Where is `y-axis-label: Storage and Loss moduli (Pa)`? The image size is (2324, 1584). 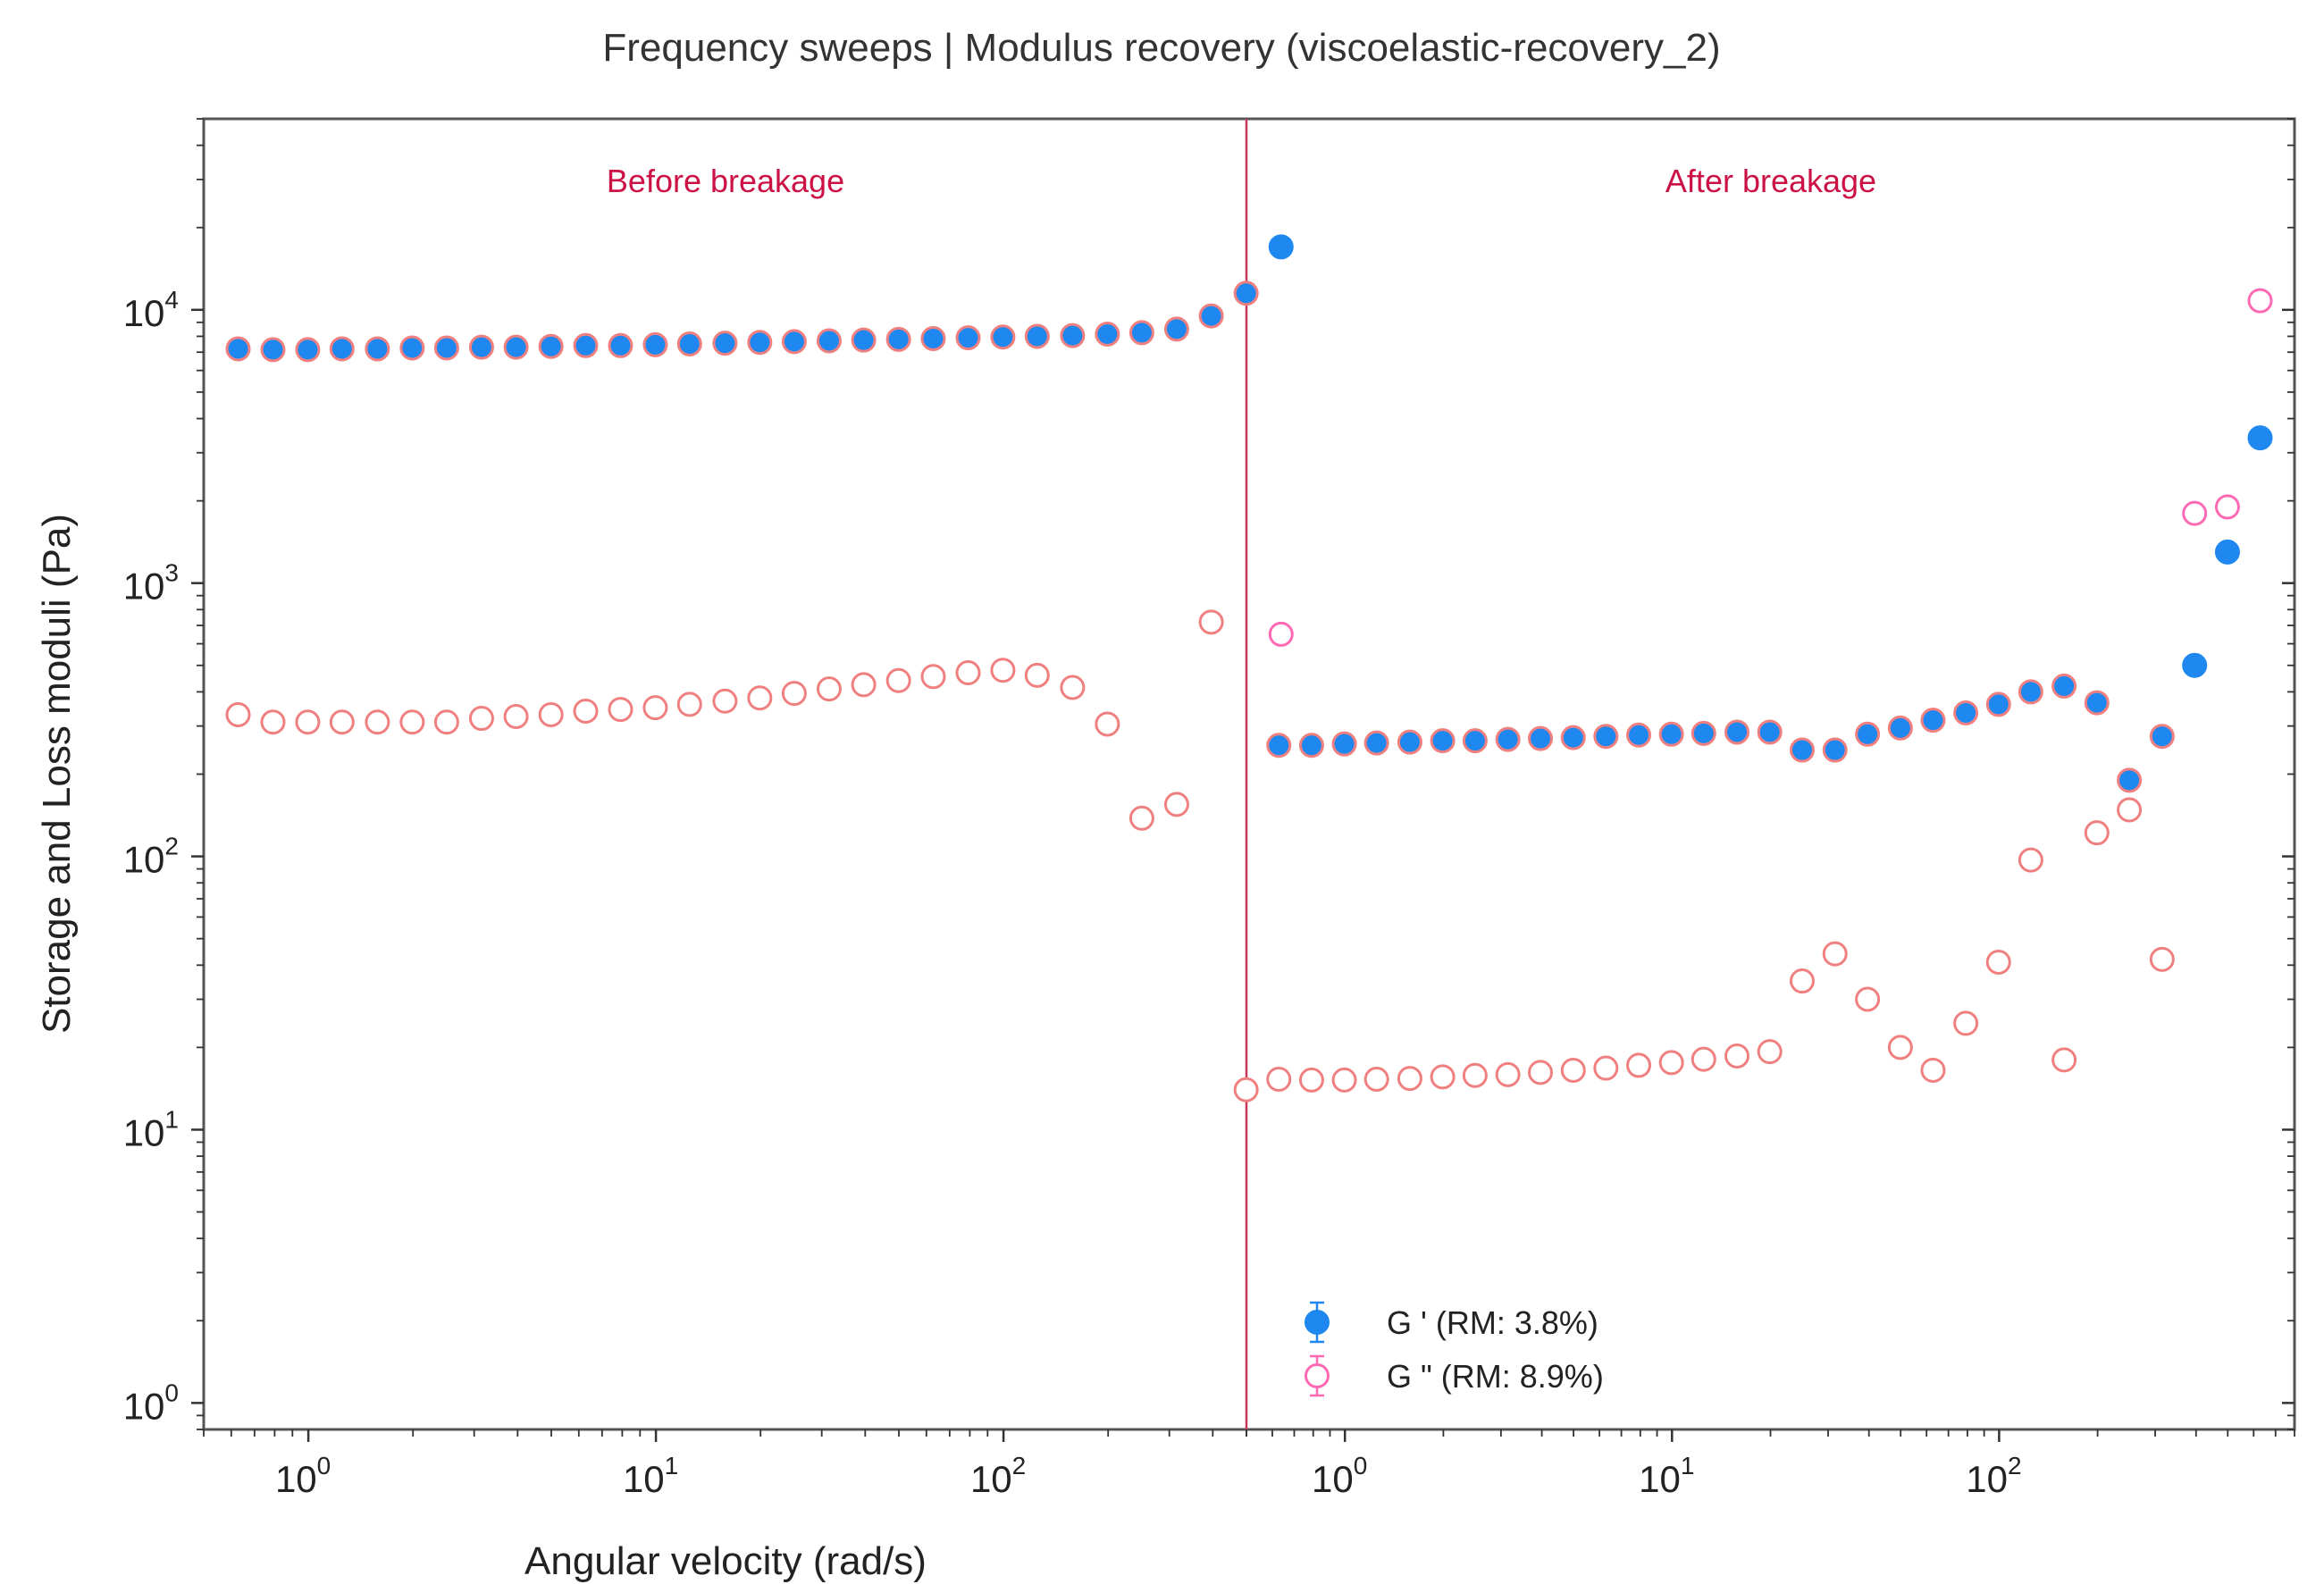 y-axis-label: Storage and Loss moduli (Pa) is located at coordinates (57, 774).